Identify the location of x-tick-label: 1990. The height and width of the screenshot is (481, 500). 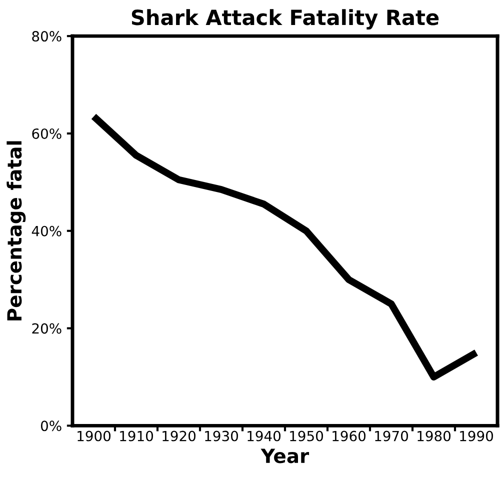
(476, 436).